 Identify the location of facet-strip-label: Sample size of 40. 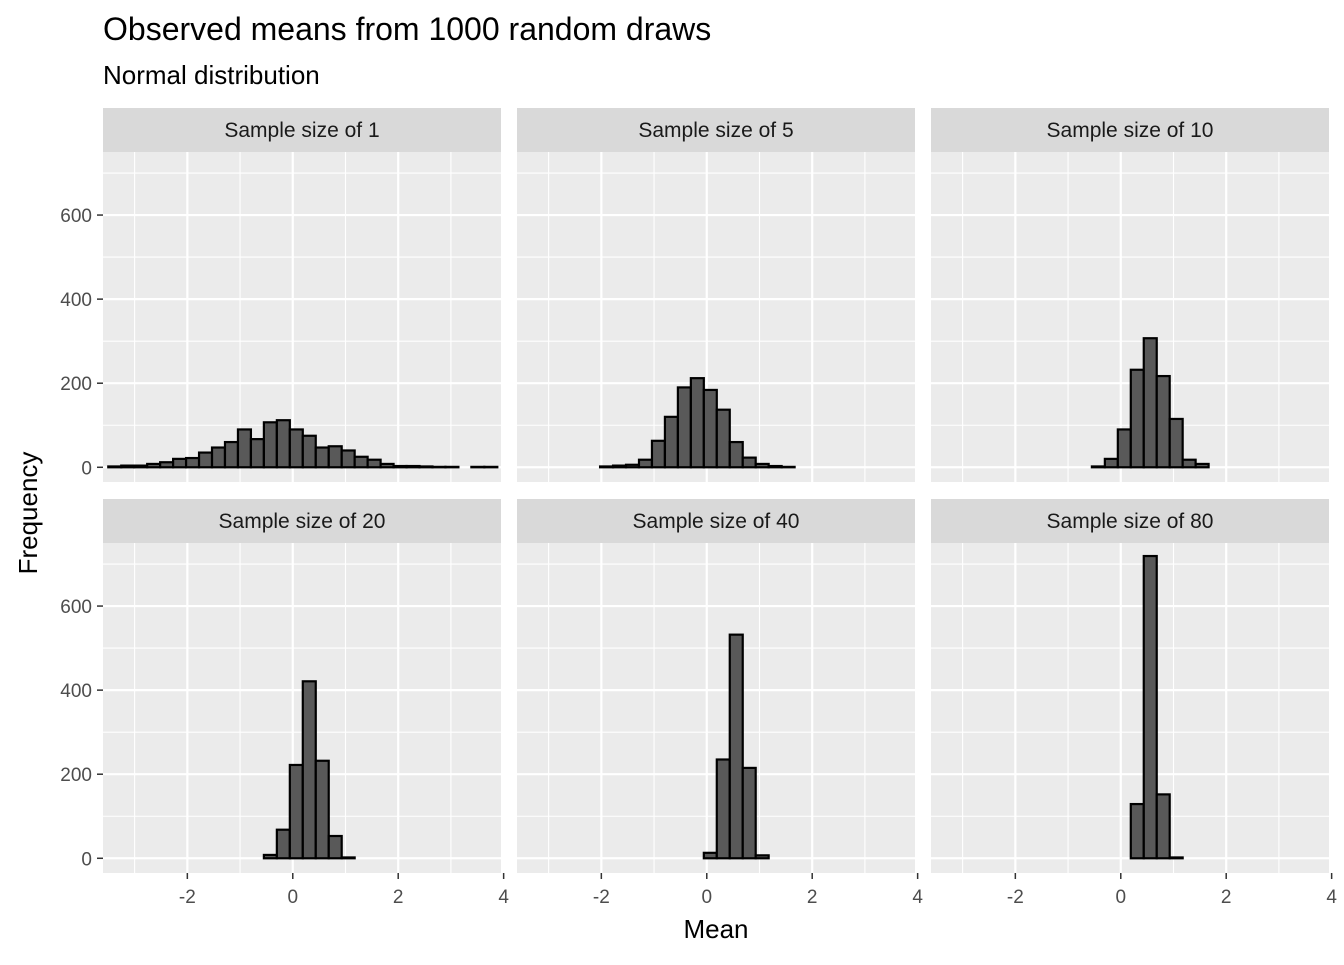
(716, 521).